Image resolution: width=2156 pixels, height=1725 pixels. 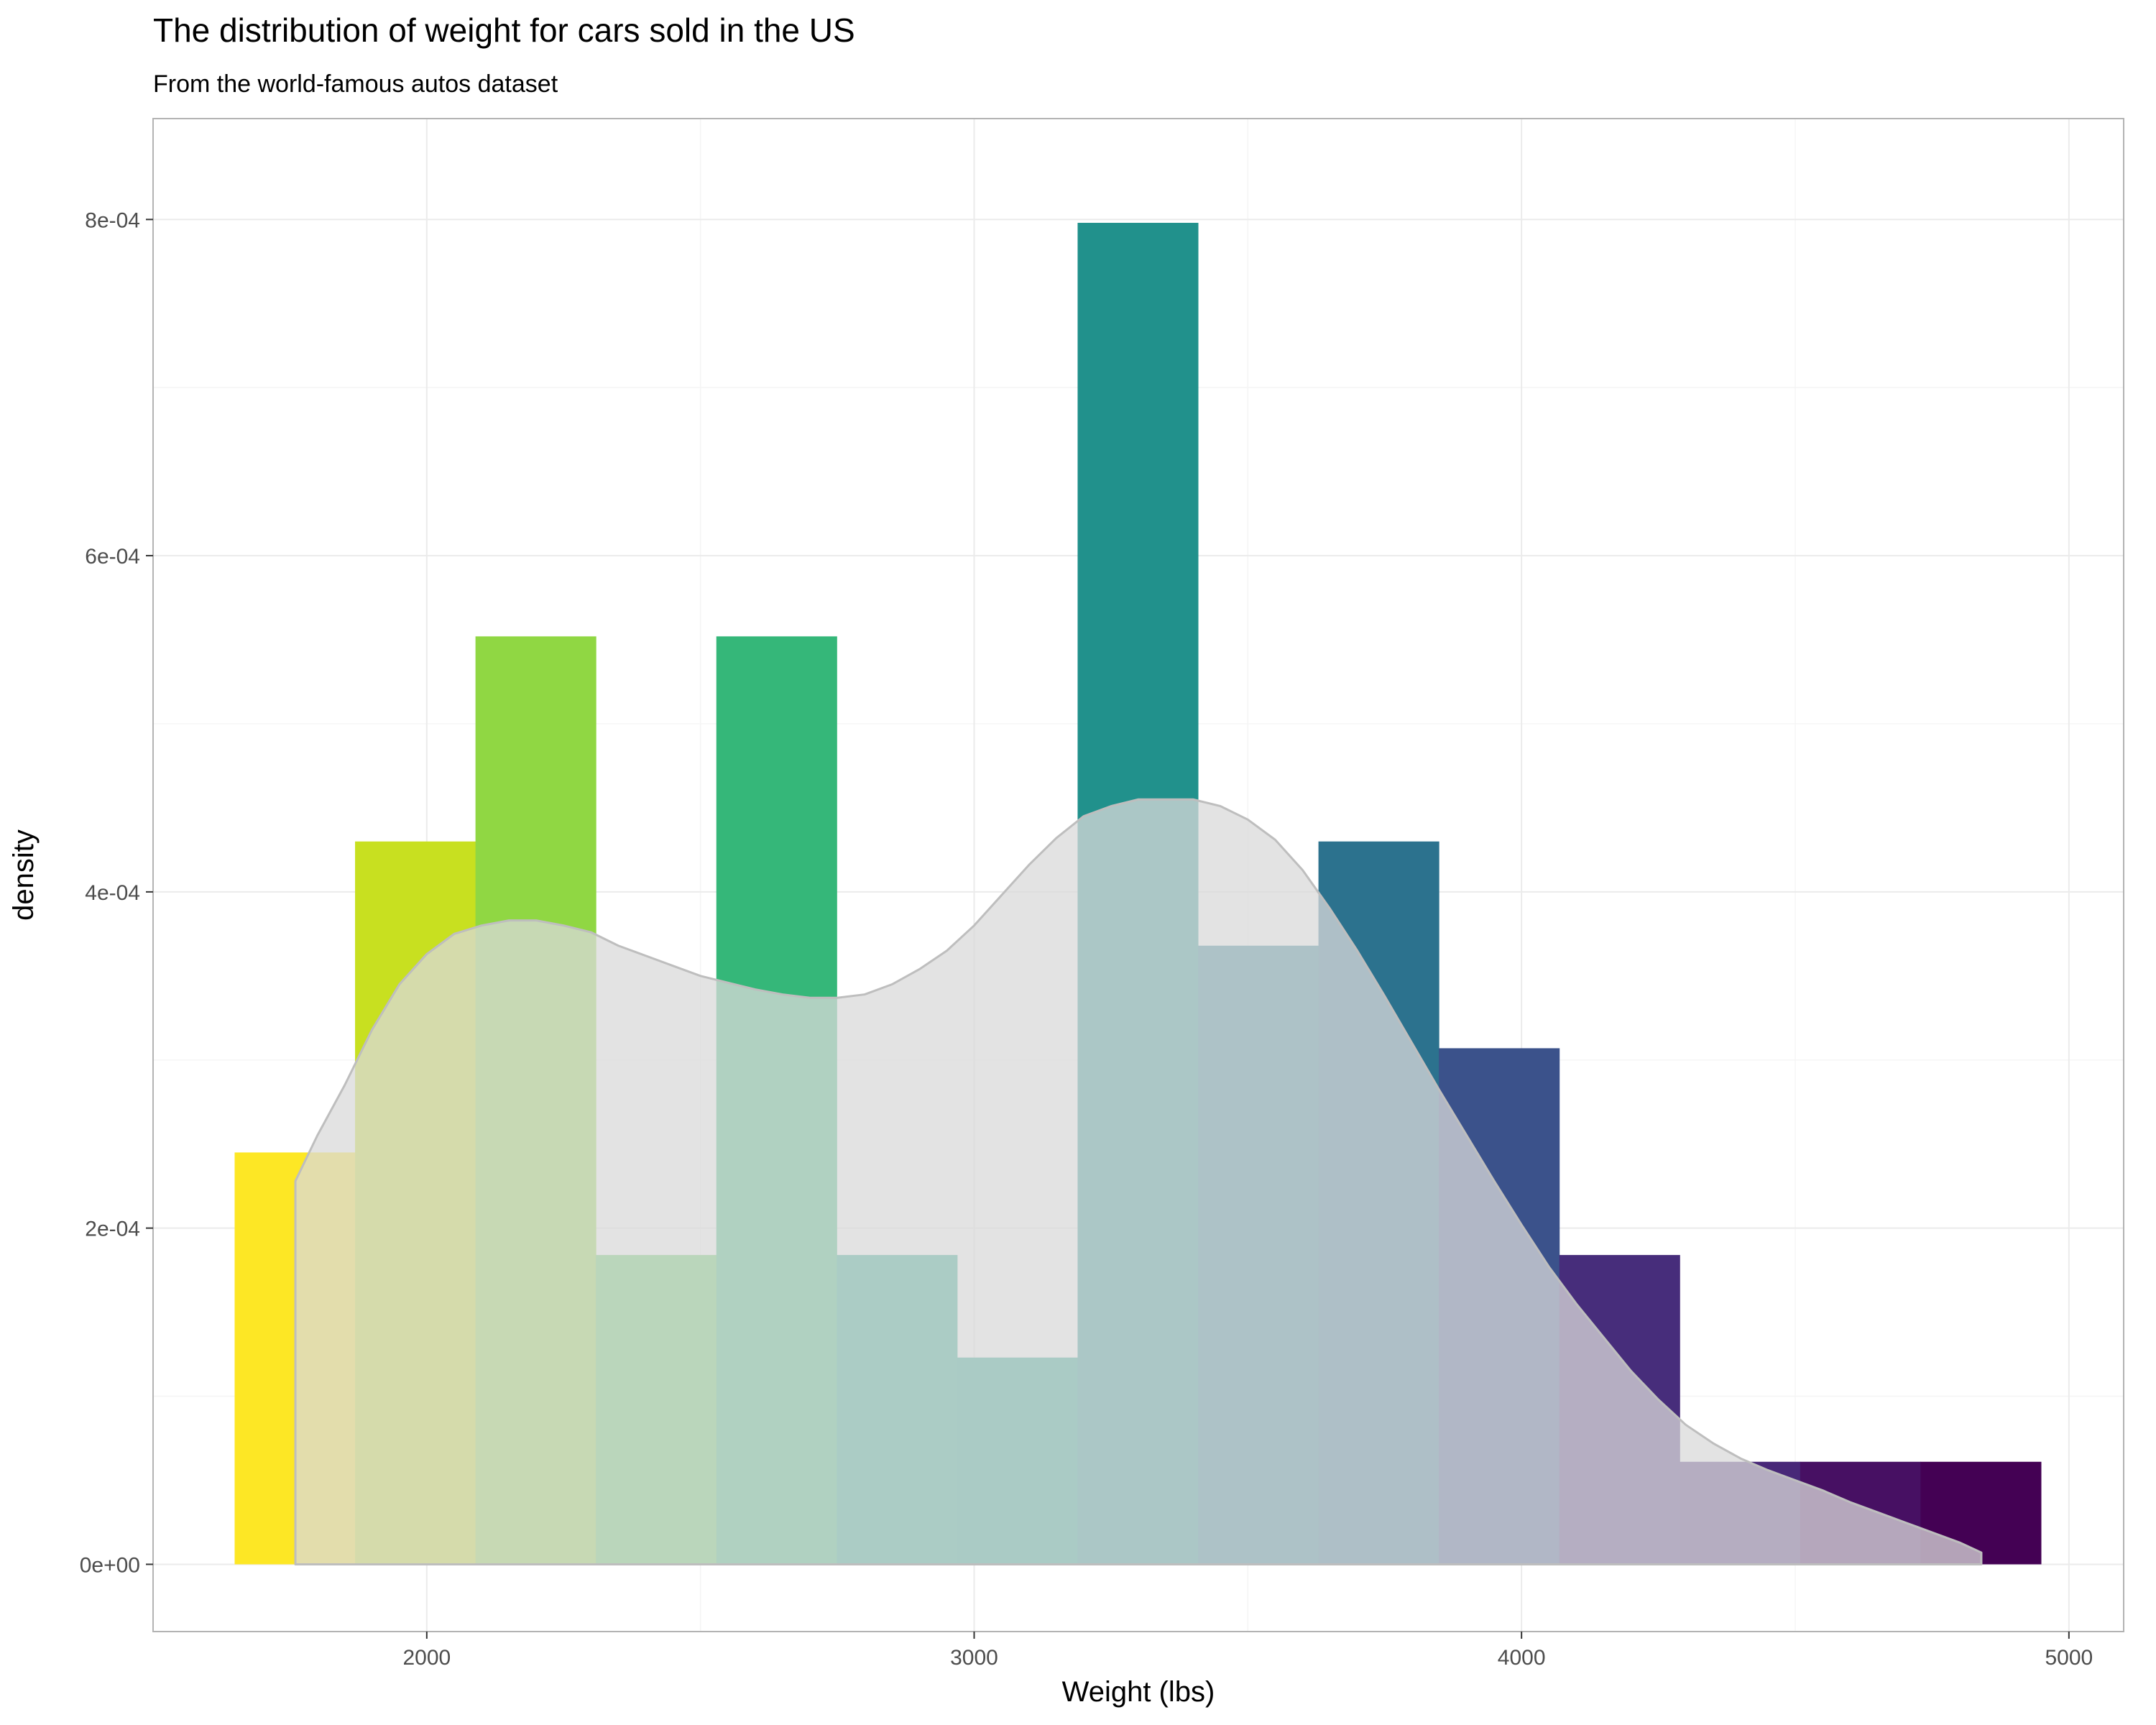 I want to click on chart-subtitle: From the world-famous autos dataset, so click(x=356, y=84).